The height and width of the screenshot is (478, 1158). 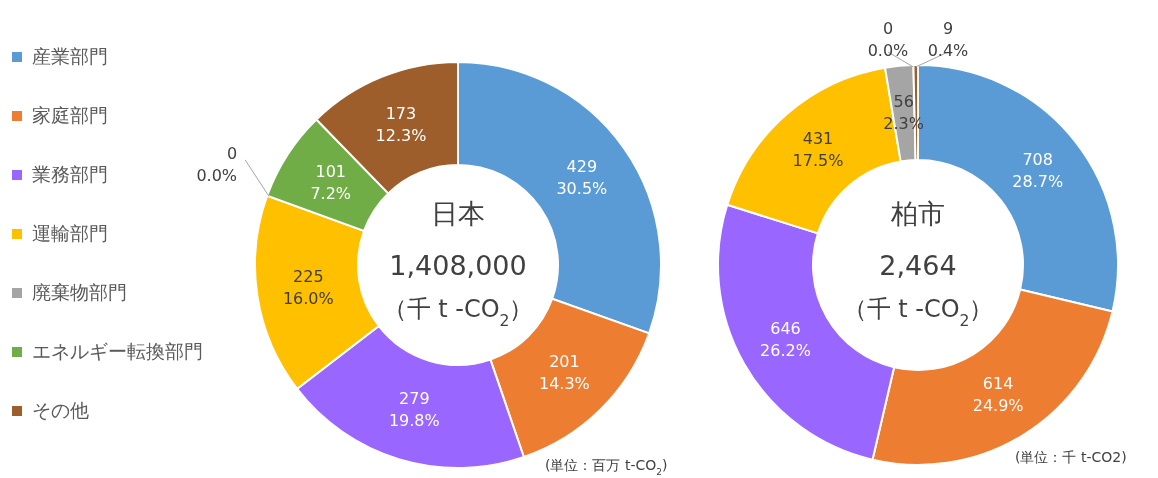 What do you see at coordinates (414, 409) in the screenshot?
I see `data-label: 279 19.8%` at bounding box center [414, 409].